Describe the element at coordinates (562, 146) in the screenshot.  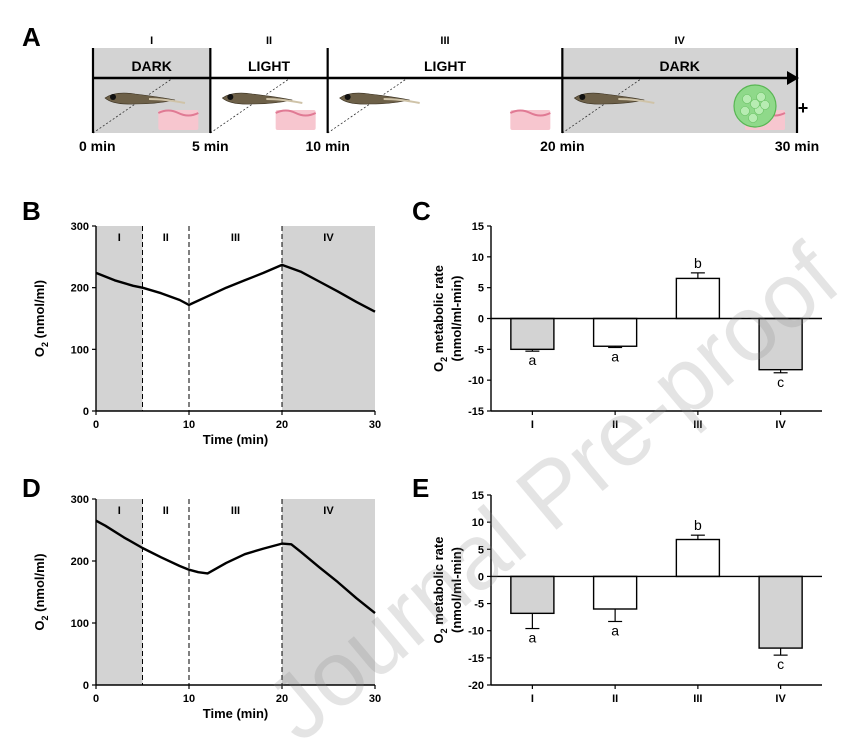
I see `time-label-4: 20 min` at that location.